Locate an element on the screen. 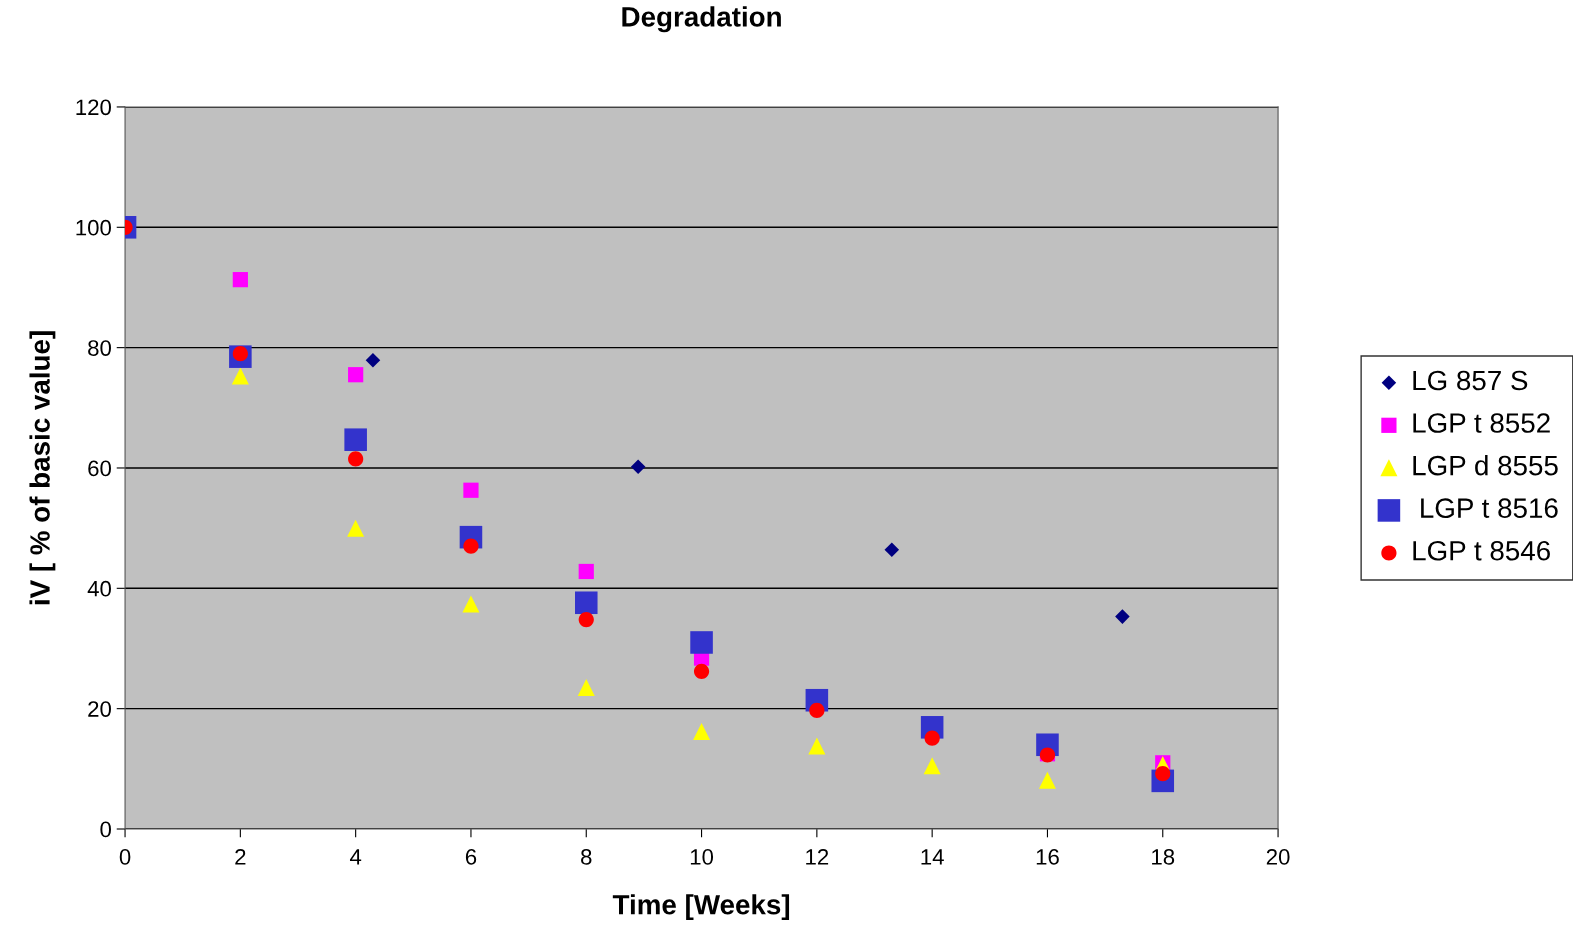 The width and height of the screenshot is (1573, 930). x-tick-label: 6 is located at coordinates (471, 857).